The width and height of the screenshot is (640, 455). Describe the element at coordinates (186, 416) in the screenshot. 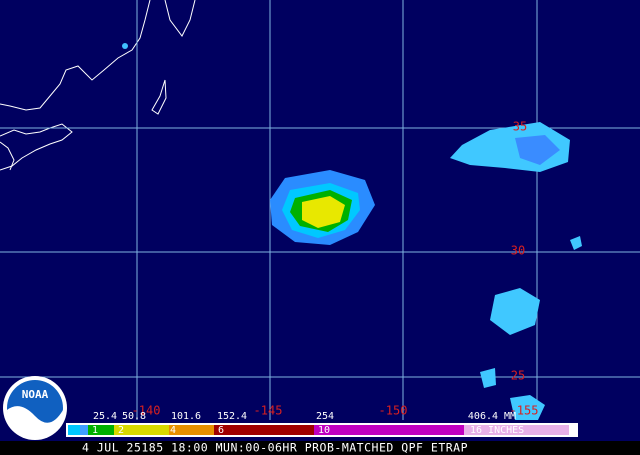

I see `mm-label: 101.6` at that location.